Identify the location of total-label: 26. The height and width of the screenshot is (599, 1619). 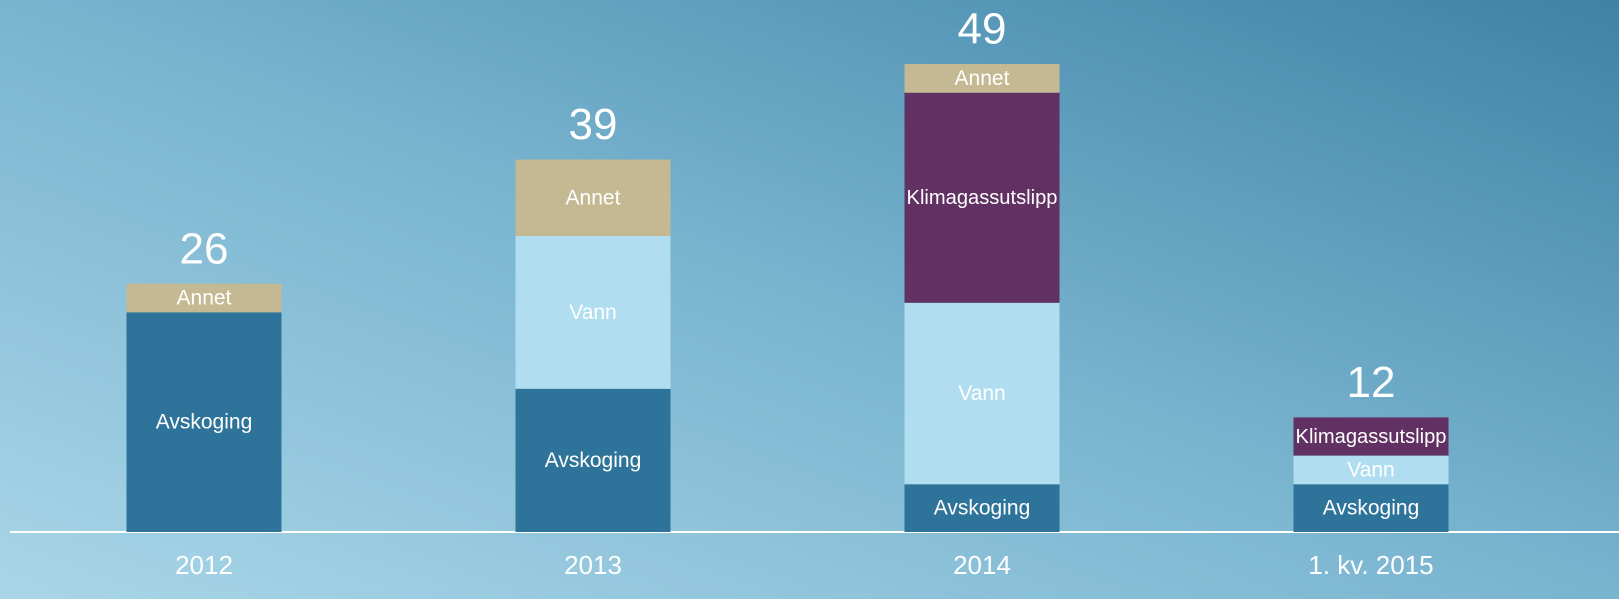
(204, 248).